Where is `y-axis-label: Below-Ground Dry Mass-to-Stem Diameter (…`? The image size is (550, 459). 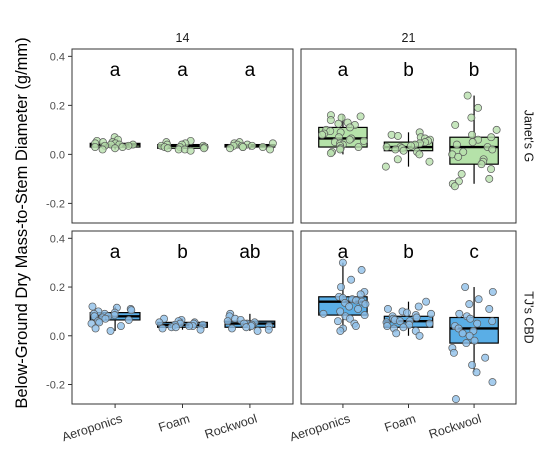
y-axis-label: Below-Ground Dry Mass-to-Stem Diameter (… is located at coordinates (22, 222).